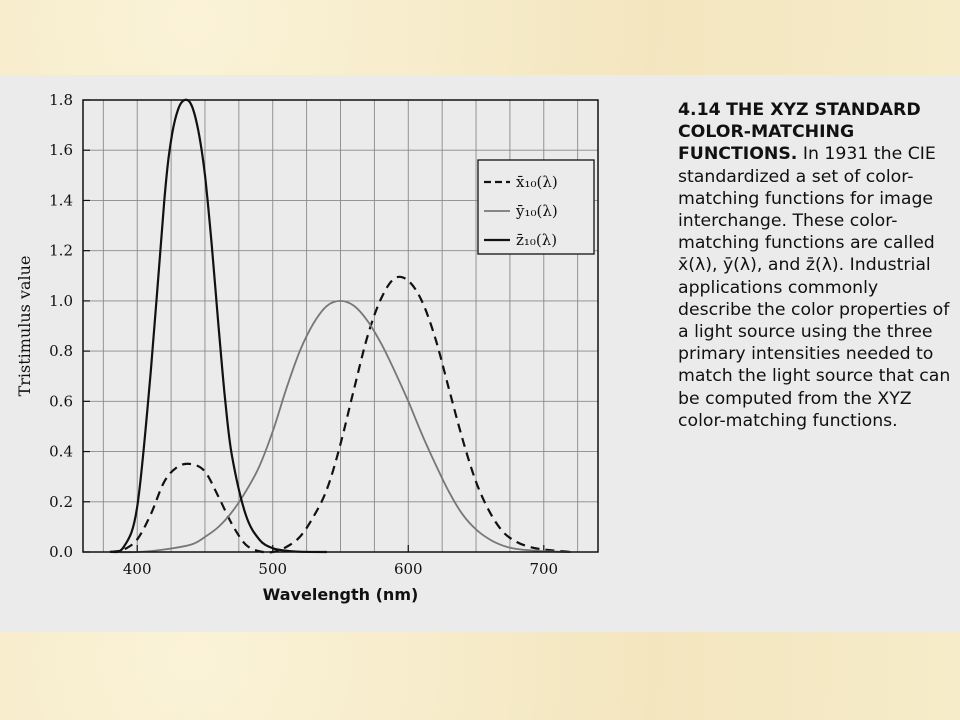 The image size is (960, 720). What do you see at coordinates (61, 150) in the screenshot?
I see `y-tick-label: 1.6` at bounding box center [61, 150].